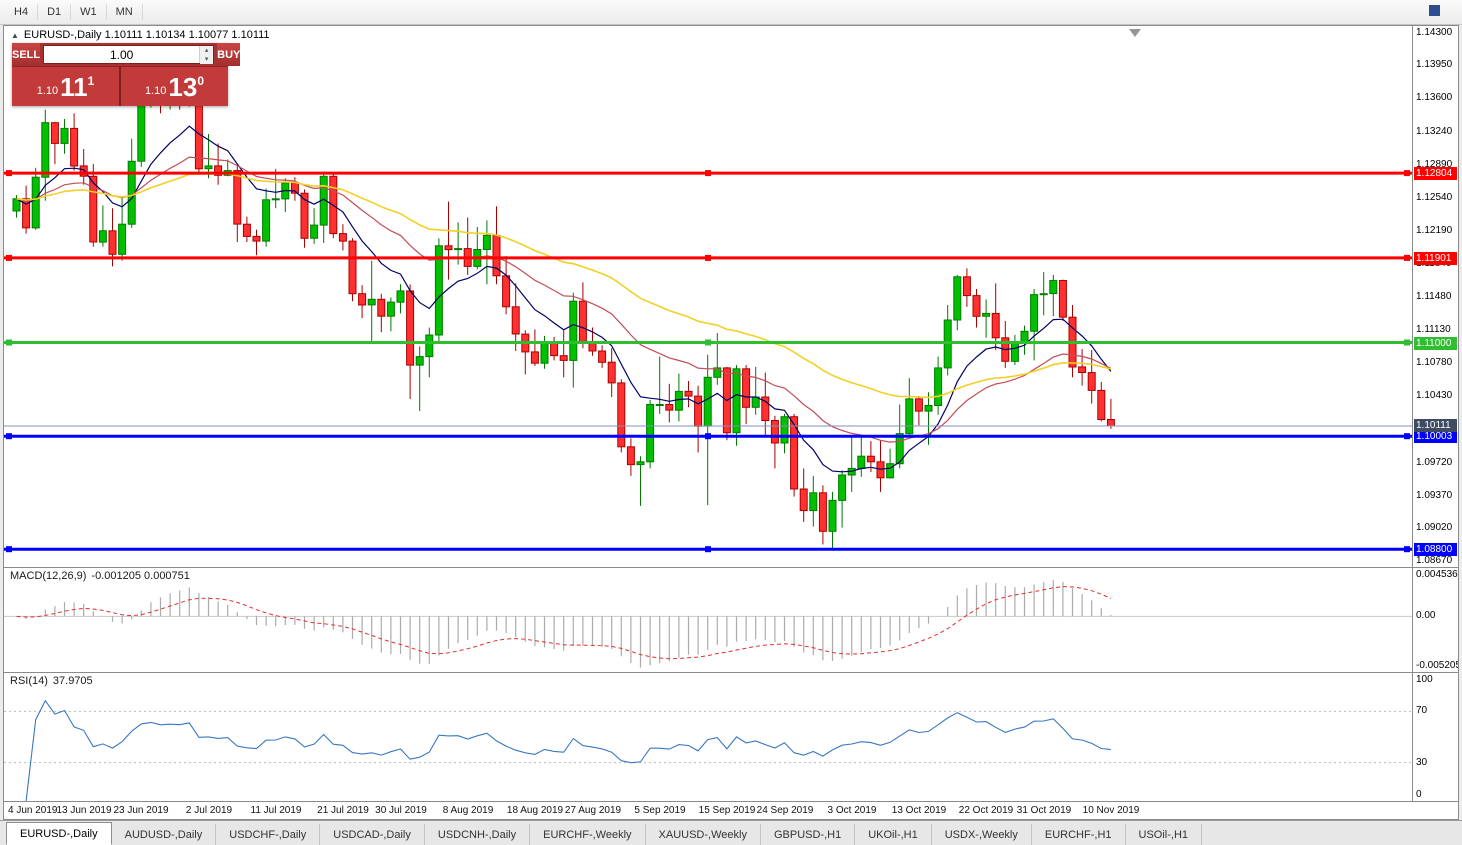 This screenshot has height=845, width=1462. I want to click on rsi-name: RSI(14), so click(29, 681).